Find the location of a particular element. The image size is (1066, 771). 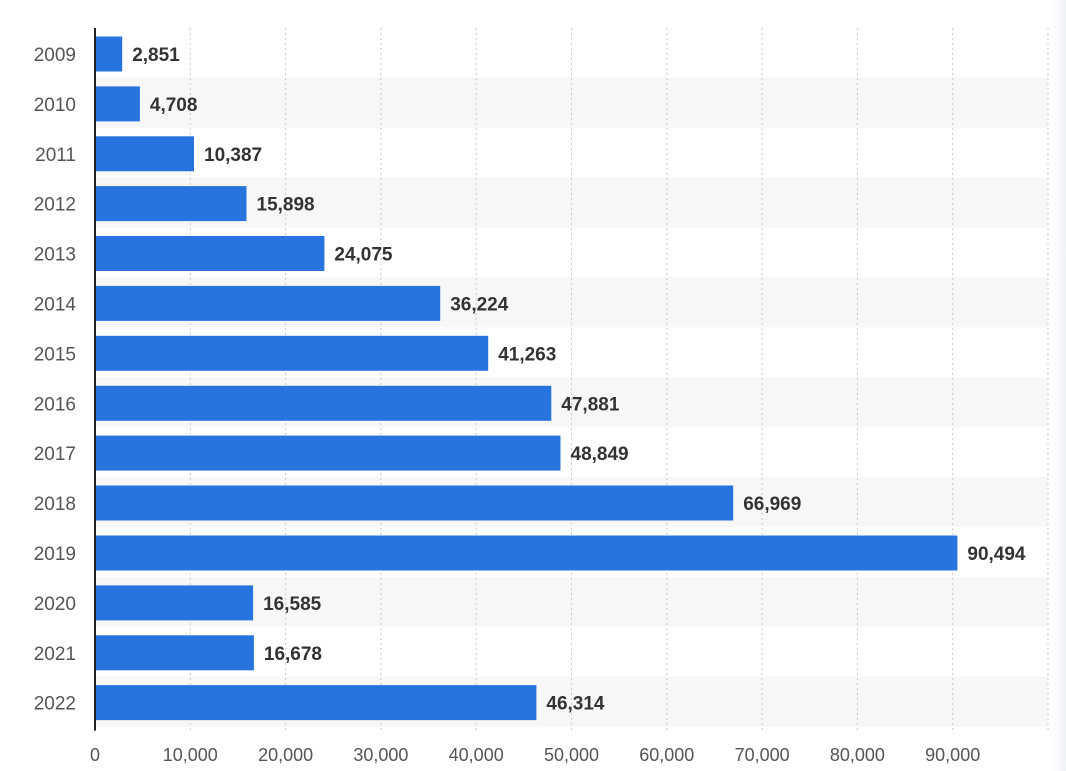

x-tick-label: 50,000 is located at coordinates (571, 755).